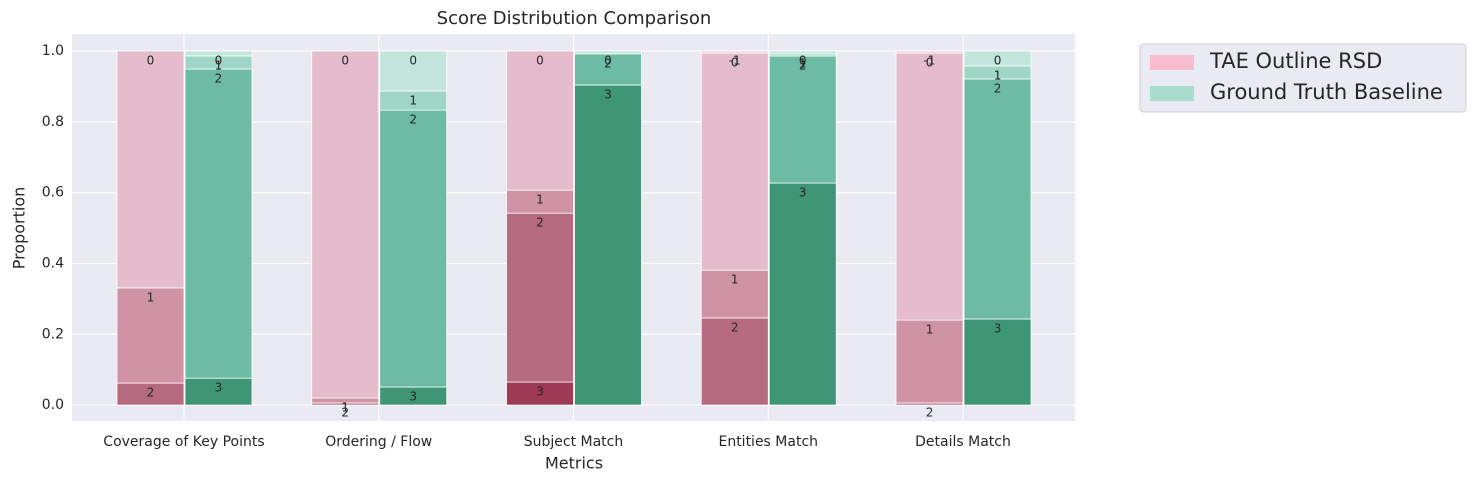 The image size is (1476, 484). I want to click on legend-label: TAE Outline RSD, so click(1295, 61).